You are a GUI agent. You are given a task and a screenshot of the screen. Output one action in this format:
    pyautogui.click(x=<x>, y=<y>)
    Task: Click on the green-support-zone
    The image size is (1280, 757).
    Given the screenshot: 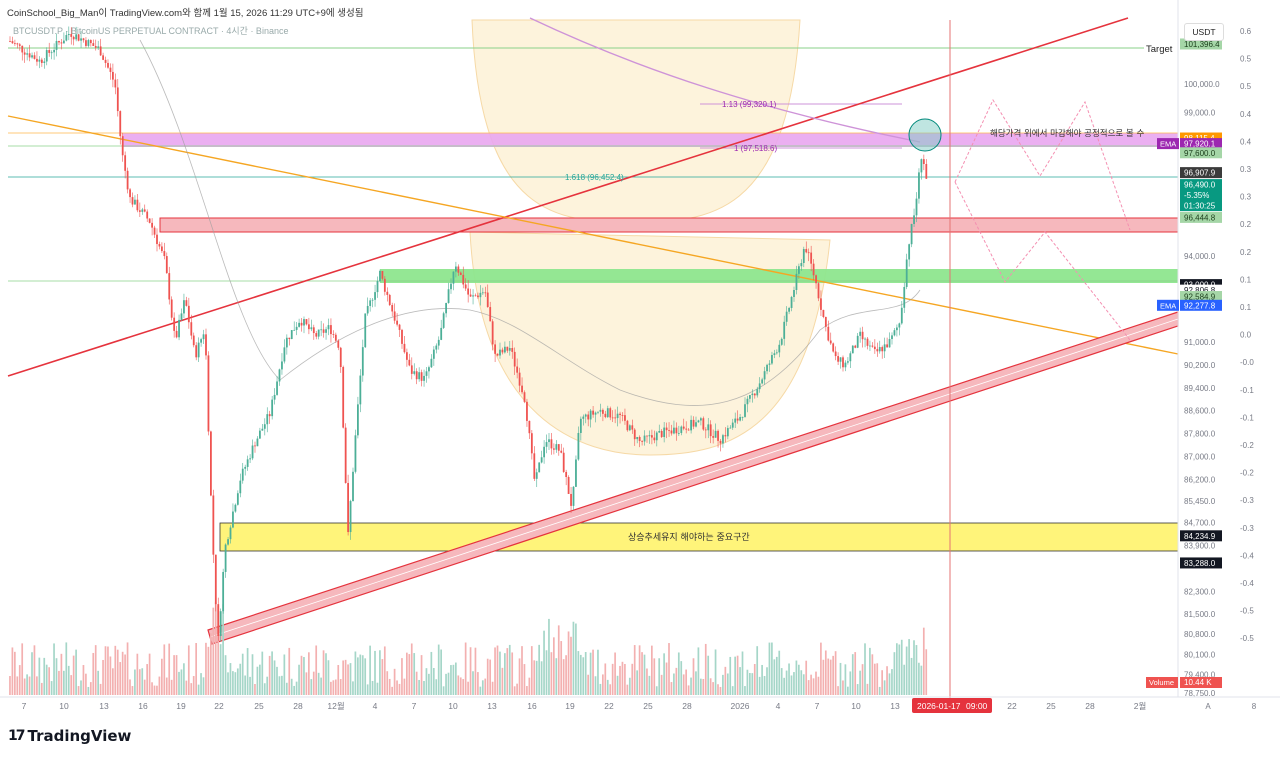 What is the action you would take?
    pyautogui.click(x=779, y=276)
    